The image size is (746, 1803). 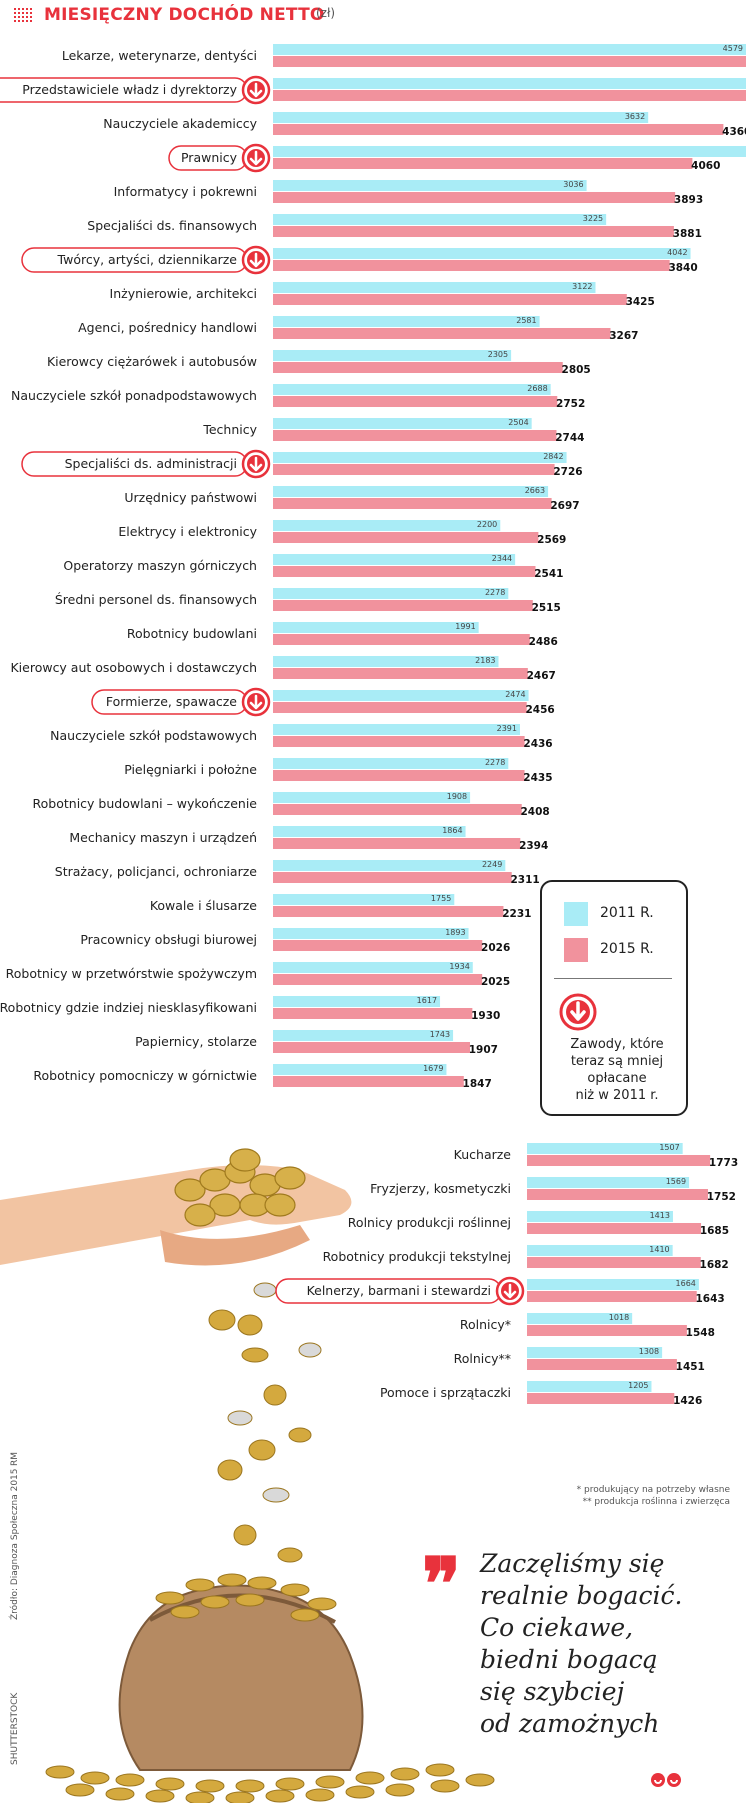 What do you see at coordinates (705, 166) in the screenshot?
I see `value-label-2015: 4060` at bounding box center [705, 166].